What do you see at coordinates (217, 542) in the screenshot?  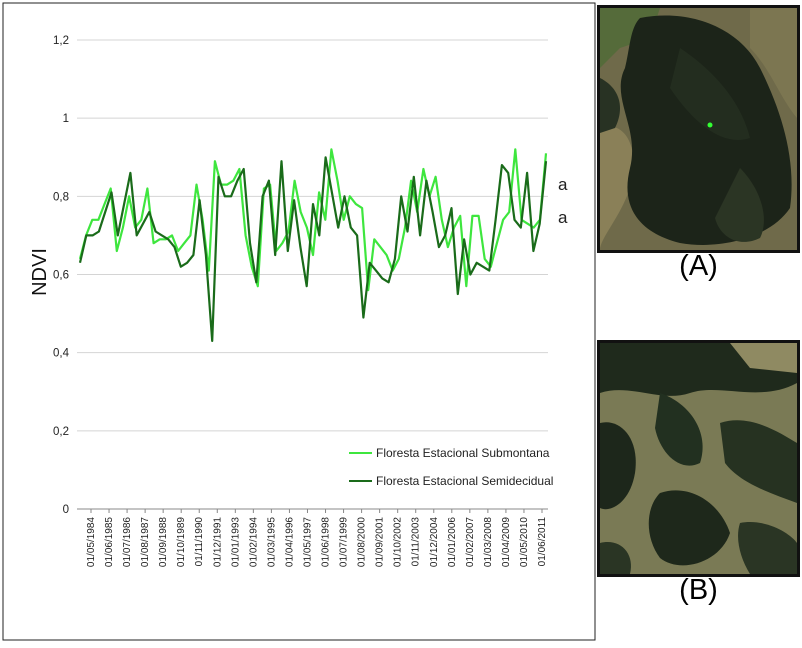 I see `x-tick-label: 01/12/1991` at bounding box center [217, 542].